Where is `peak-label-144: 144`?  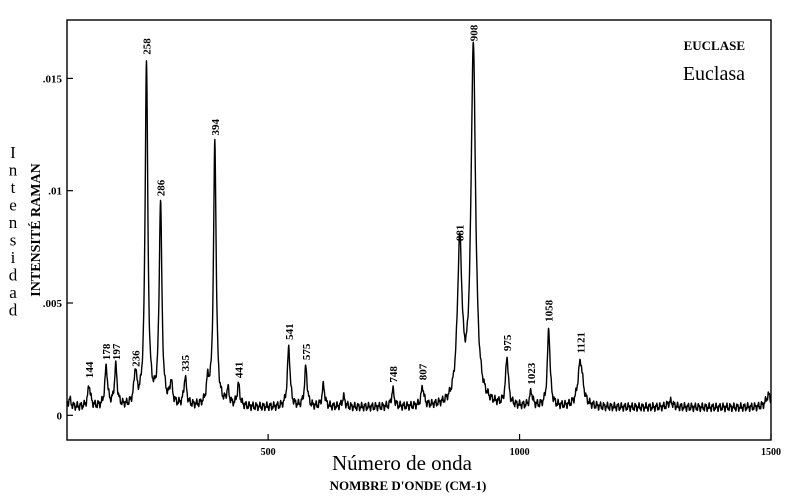 peak-label-144: 144 is located at coordinates (90, 369).